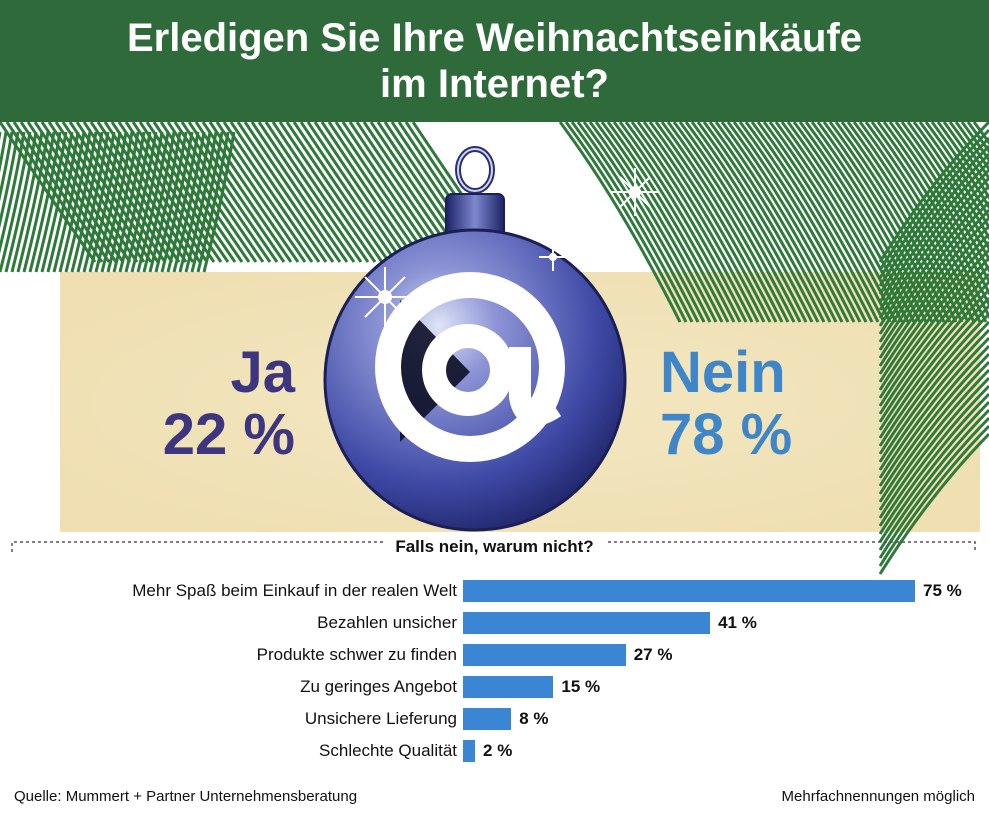 The image size is (989, 817). Describe the element at coordinates (653, 654) in the screenshot. I see `bar-value-label: 27 %` at that location.